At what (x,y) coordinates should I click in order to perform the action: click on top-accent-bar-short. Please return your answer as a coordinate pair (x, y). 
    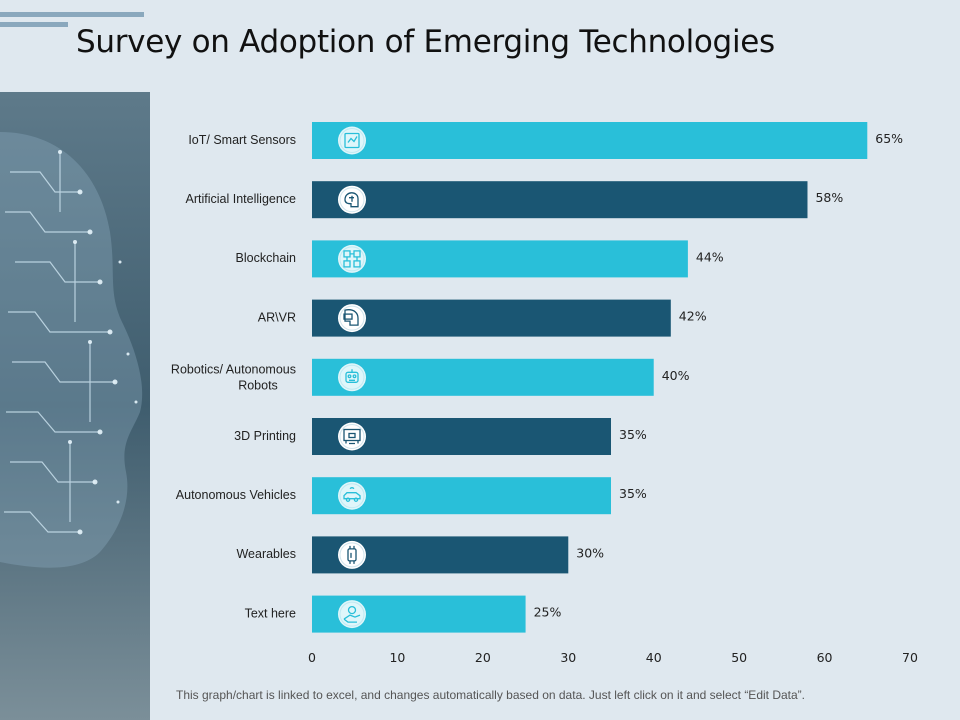
    Looking at the image, I should click on (34, 24).